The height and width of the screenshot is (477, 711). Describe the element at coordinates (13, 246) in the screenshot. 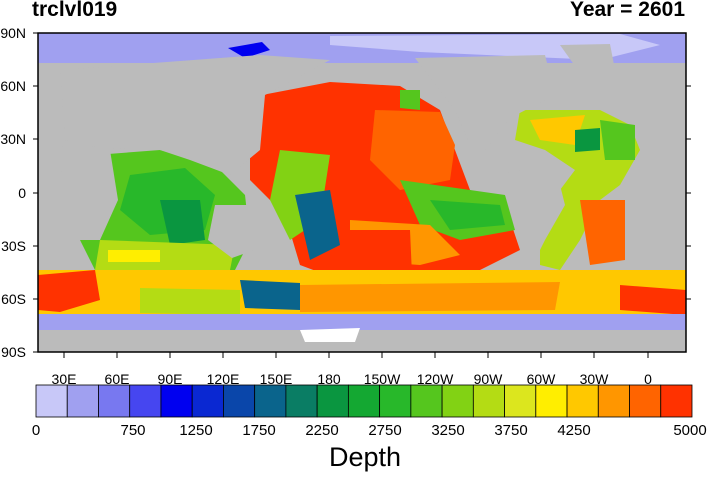

I see `lat-label-30s: 30S` at that location.